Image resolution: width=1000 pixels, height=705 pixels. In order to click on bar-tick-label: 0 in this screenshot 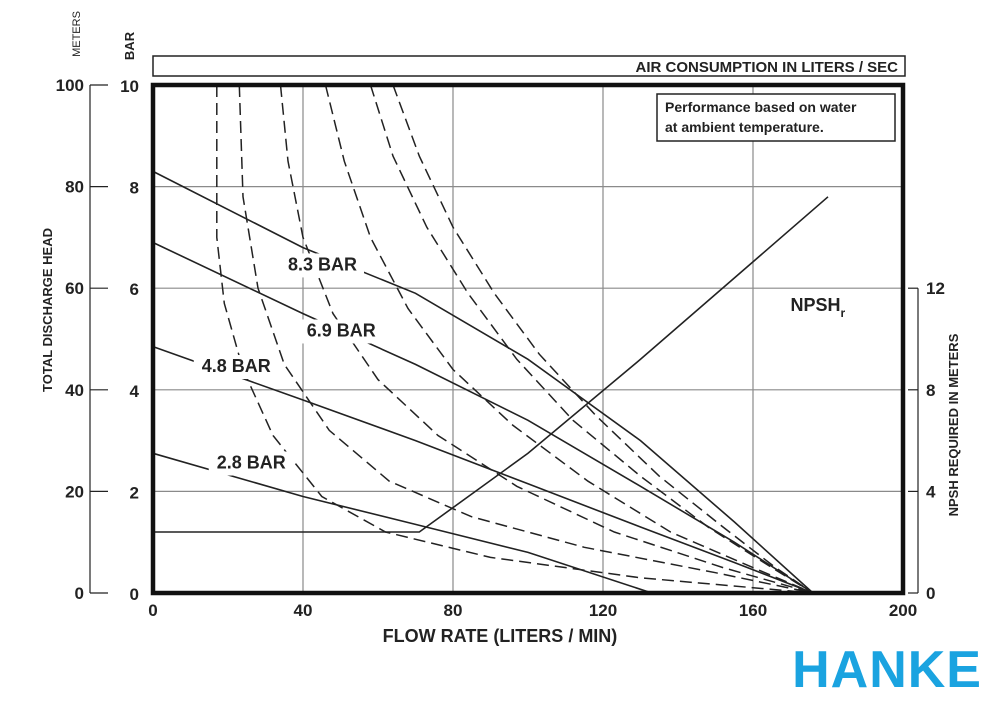, I will do `click(134, 594)`.